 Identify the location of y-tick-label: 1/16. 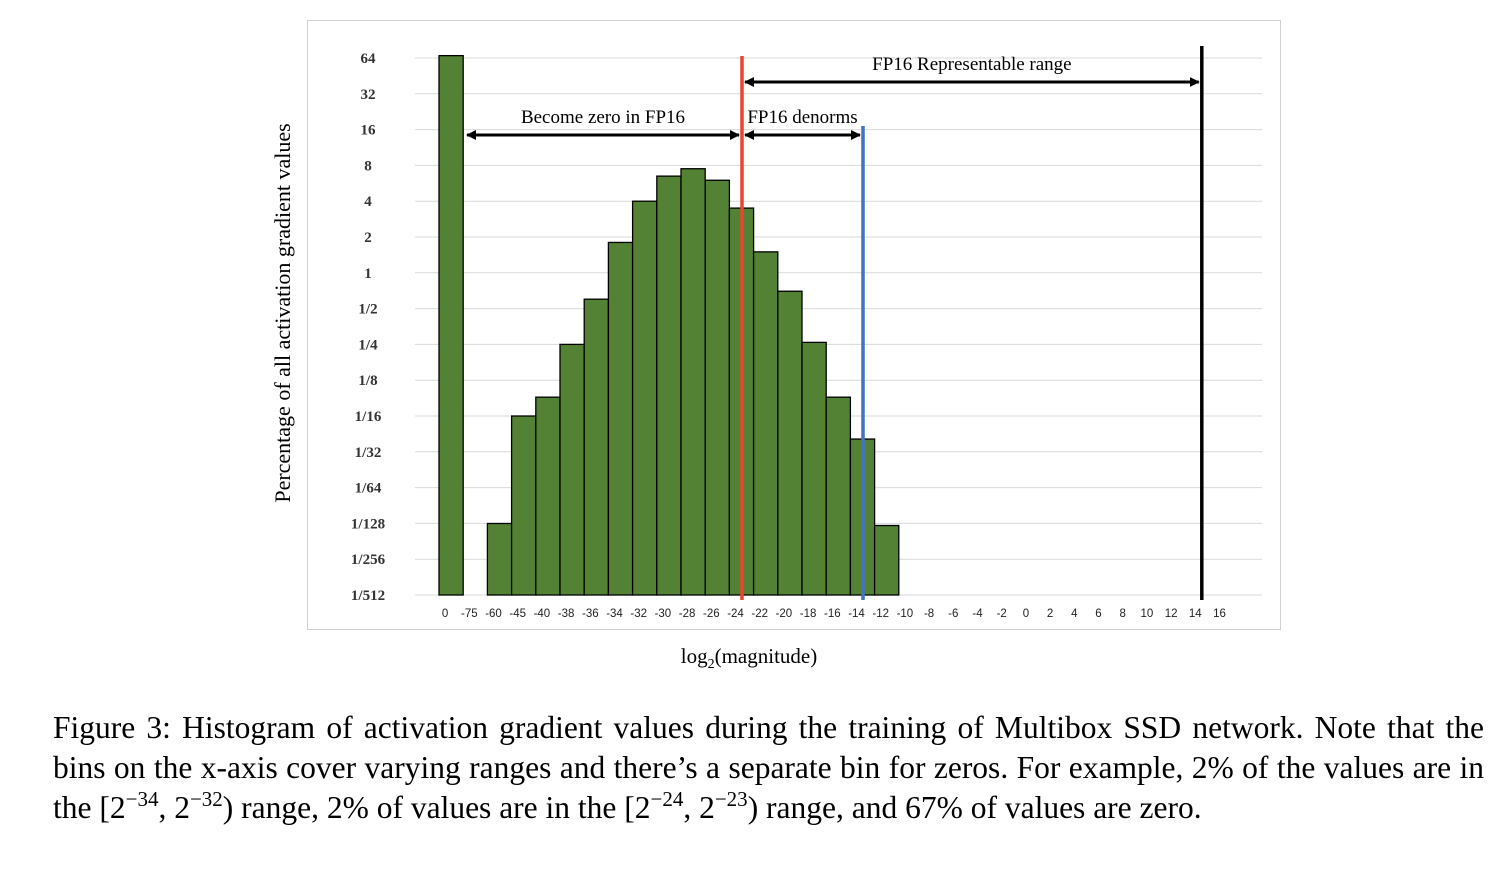
(368, 417).